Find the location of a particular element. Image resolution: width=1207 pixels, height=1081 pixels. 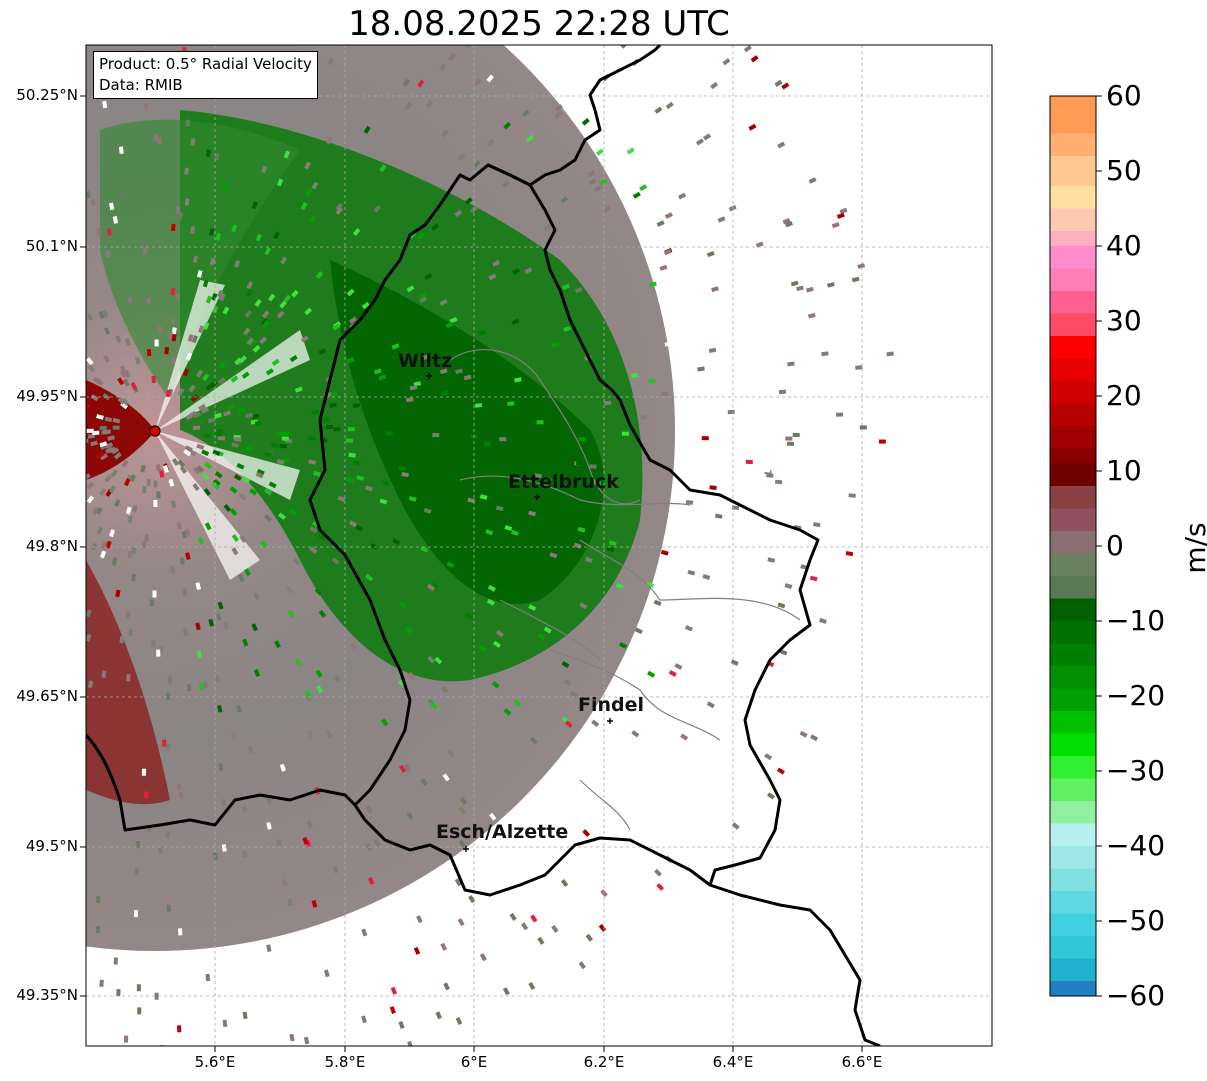

lat-tick: 49.8°N is located at coordinates (51, 546).